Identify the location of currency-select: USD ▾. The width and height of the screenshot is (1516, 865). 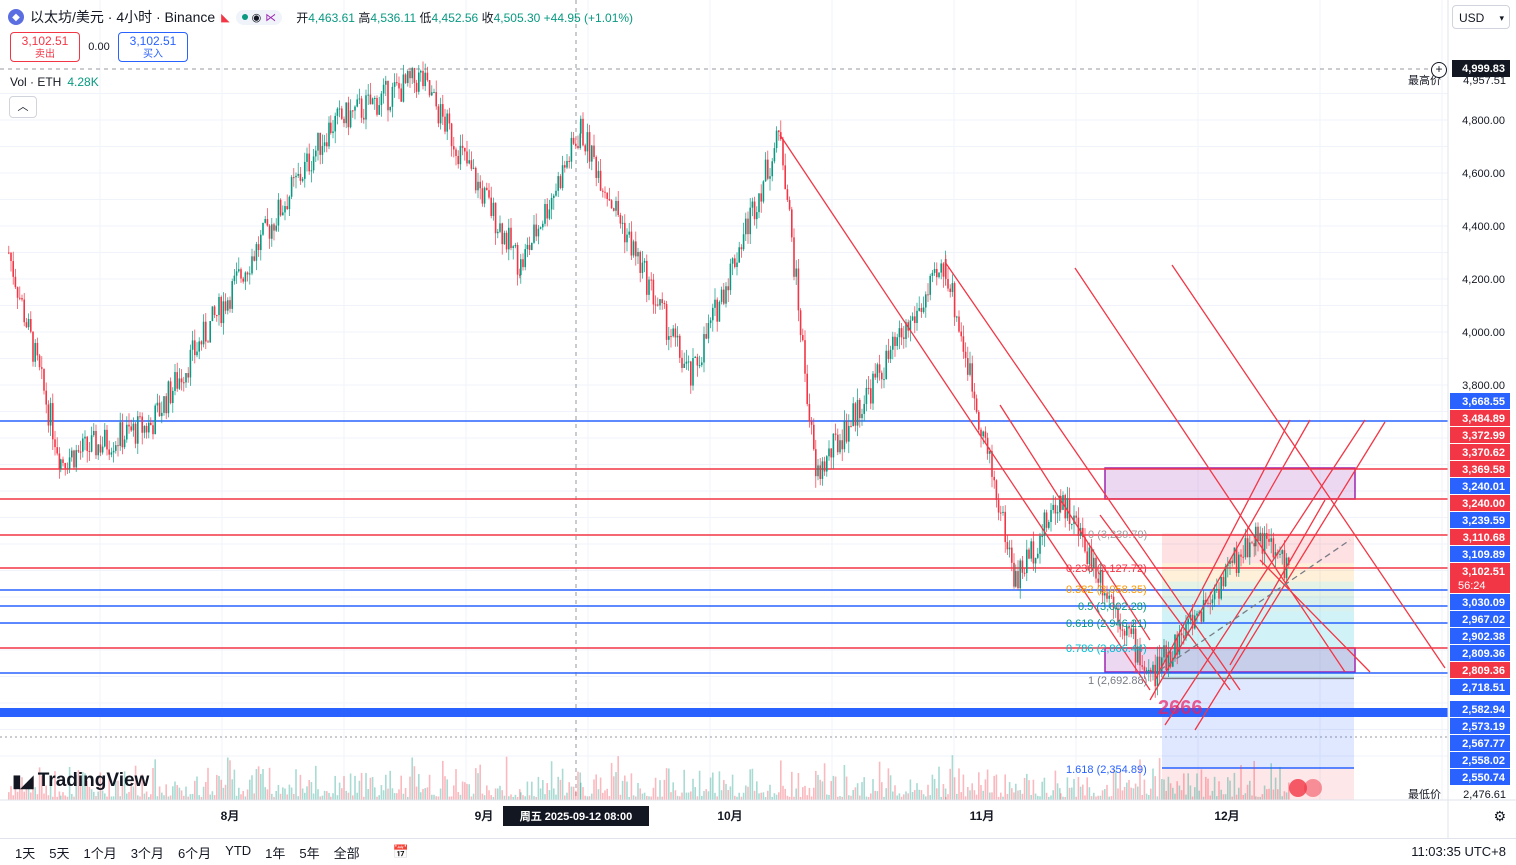
(1481, 17).